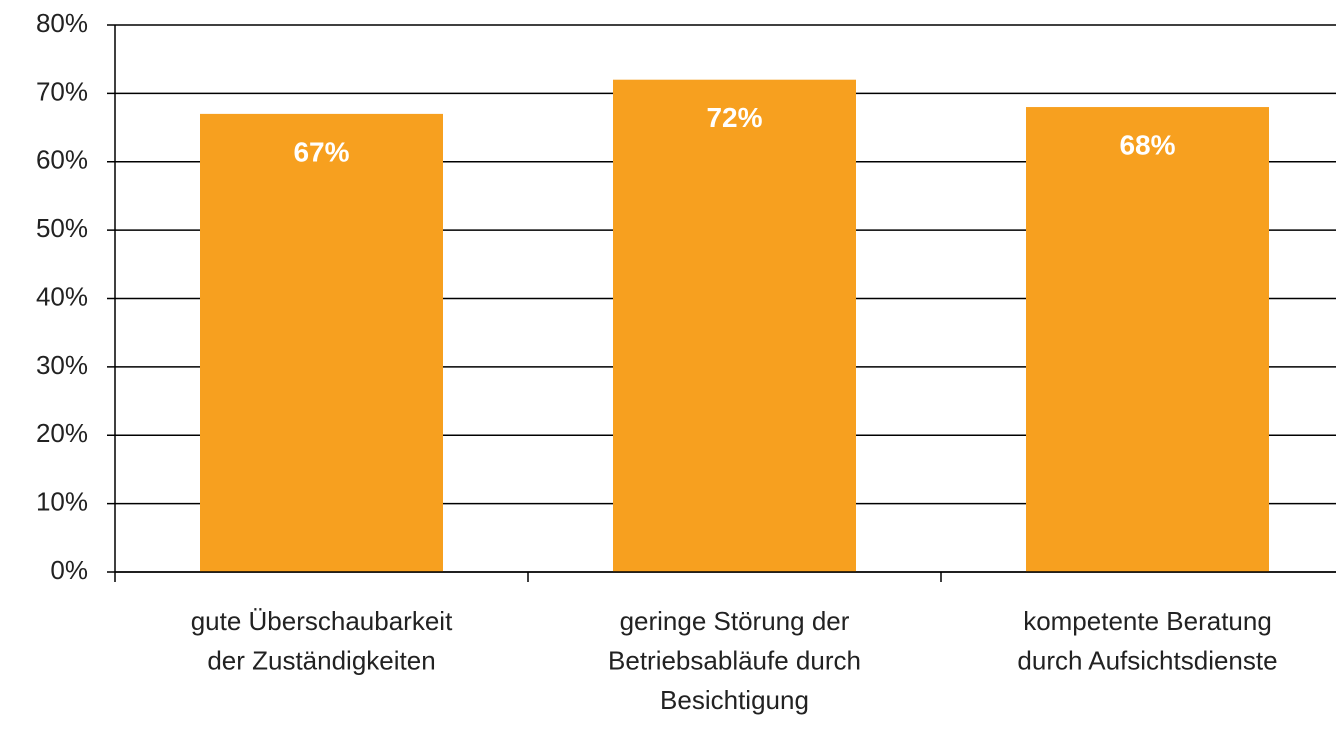 The height and width of the screenshot is (729, 1336). I want to click on y-tick-label: 10%, so click(62, 502).